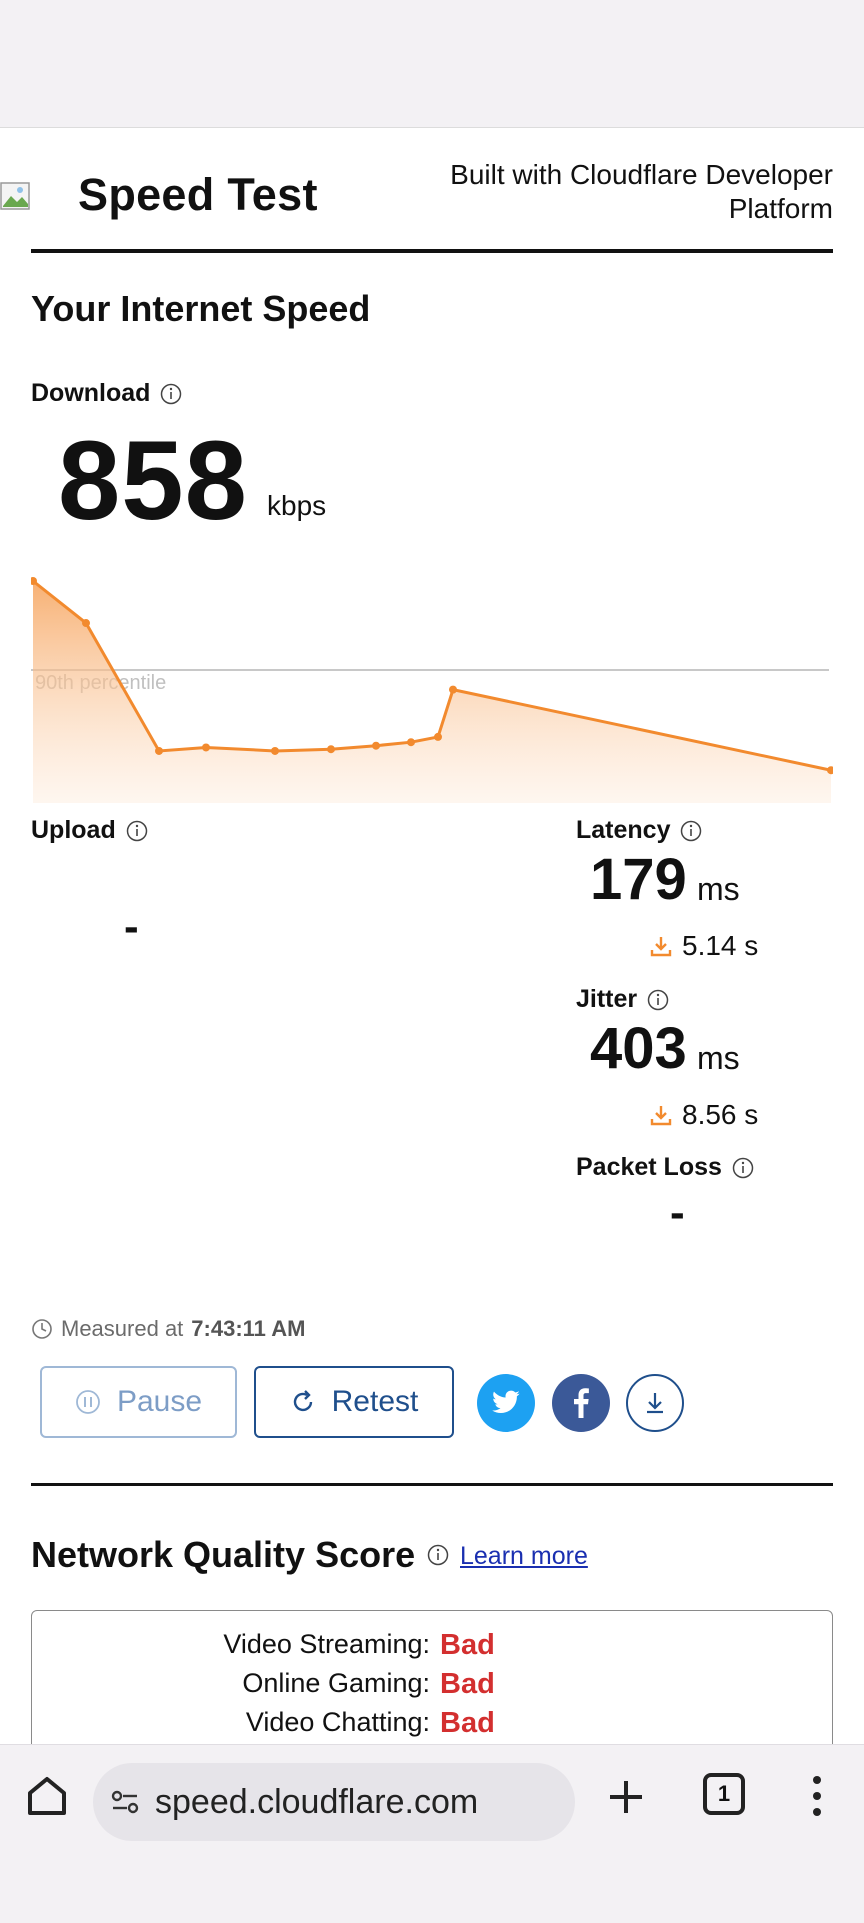 The height and width of the screenshot is (1923, 864). What do you see at coordinates (677, 1212) in the screenshot?
I see `packet-loss-value: -` at bounding box center [677, 1212].